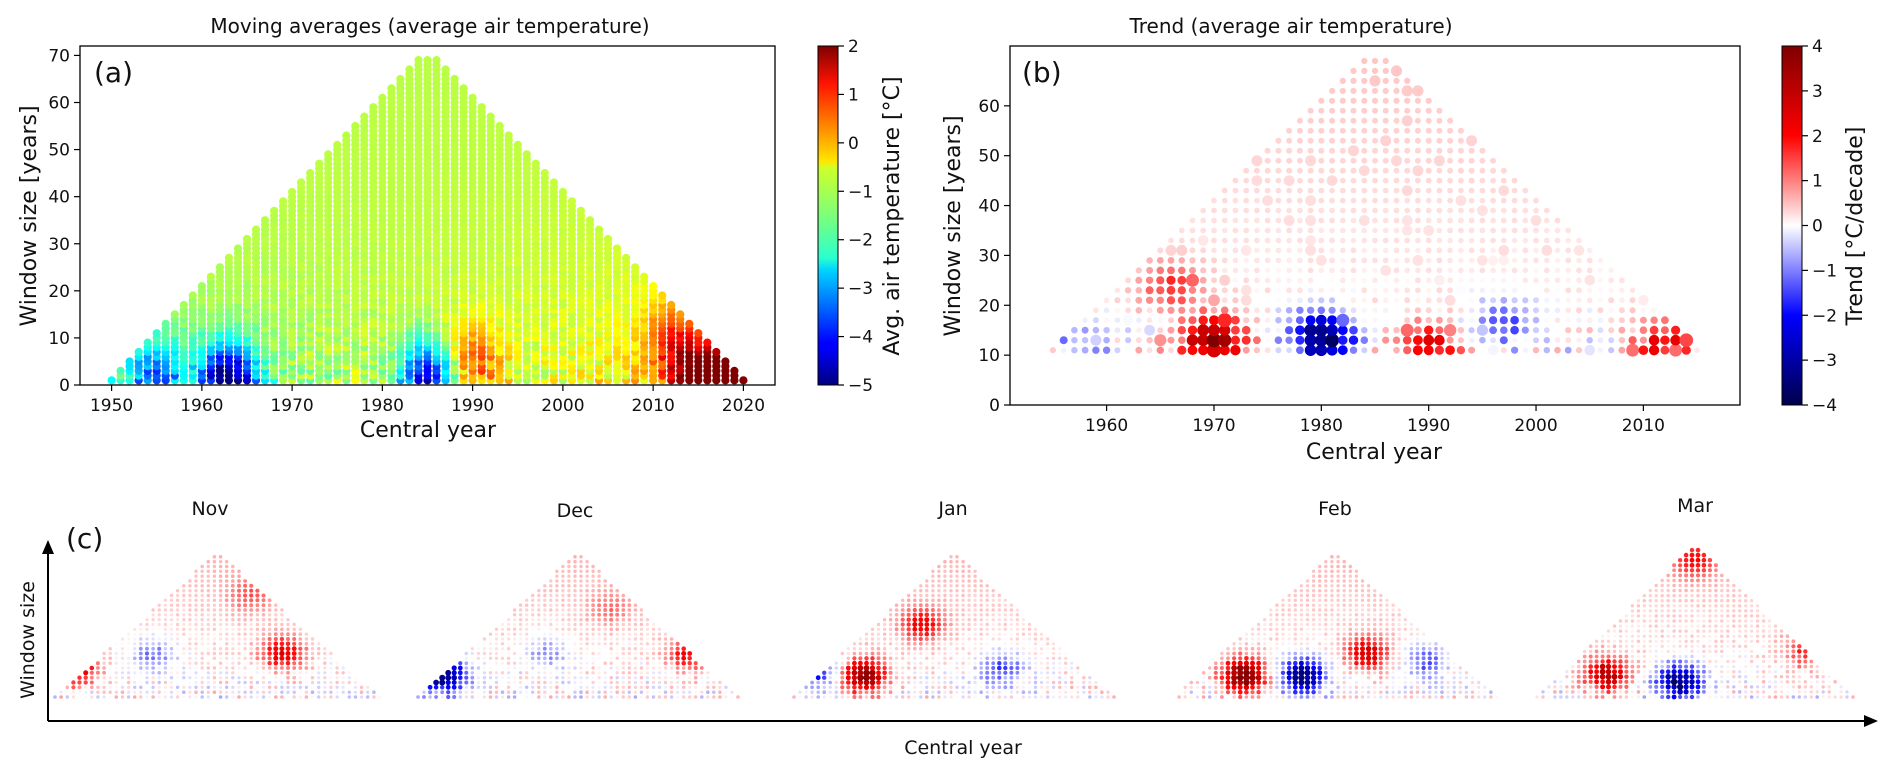 The width and height of the screenshot is (1892, 777). What do you see at coordinates (1374, 452) in the screenshot?
I see `panel-b-xlabel: Central year` at bounding box center [1374, 452].